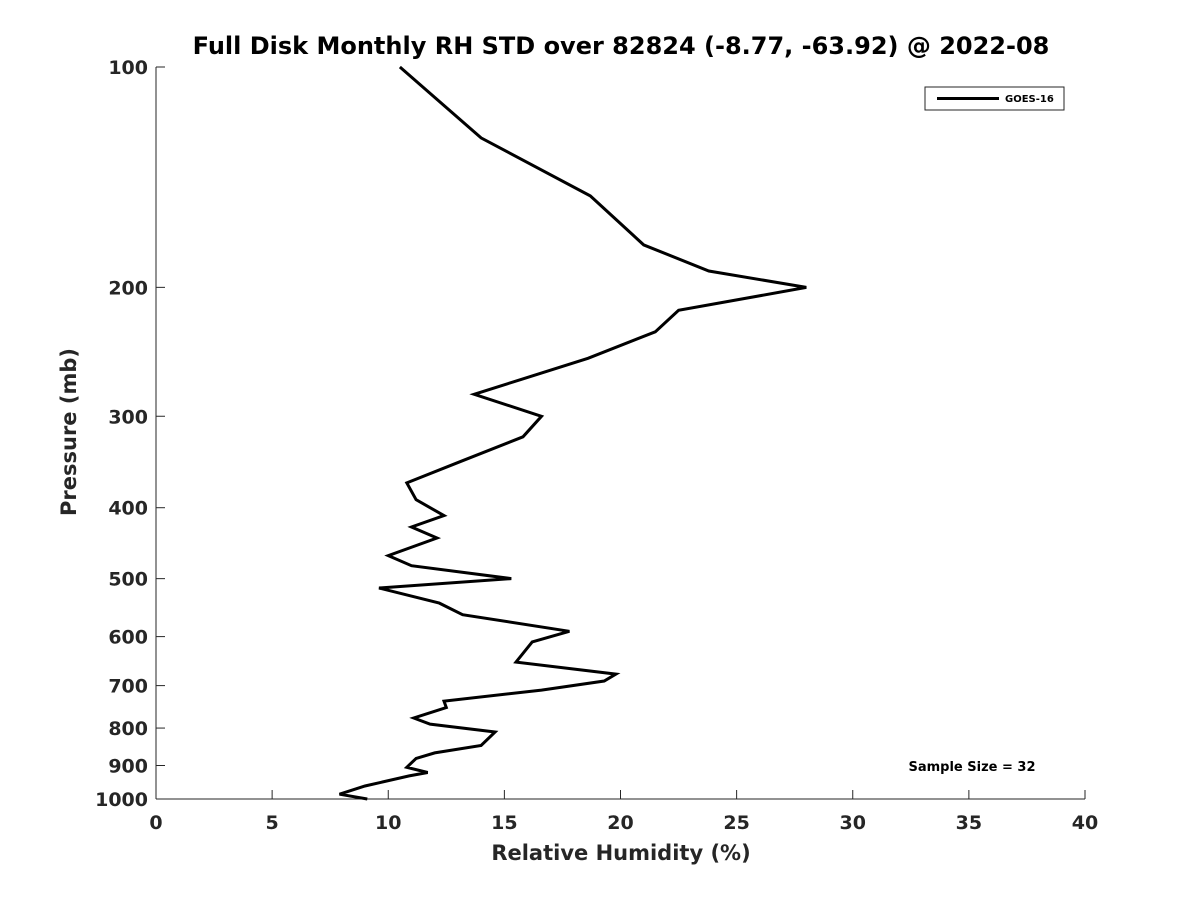  What do you see at coordinates (969, 823) in the screenshot?
I see `x-tick-label: 35` at bounding box center [969, 823].